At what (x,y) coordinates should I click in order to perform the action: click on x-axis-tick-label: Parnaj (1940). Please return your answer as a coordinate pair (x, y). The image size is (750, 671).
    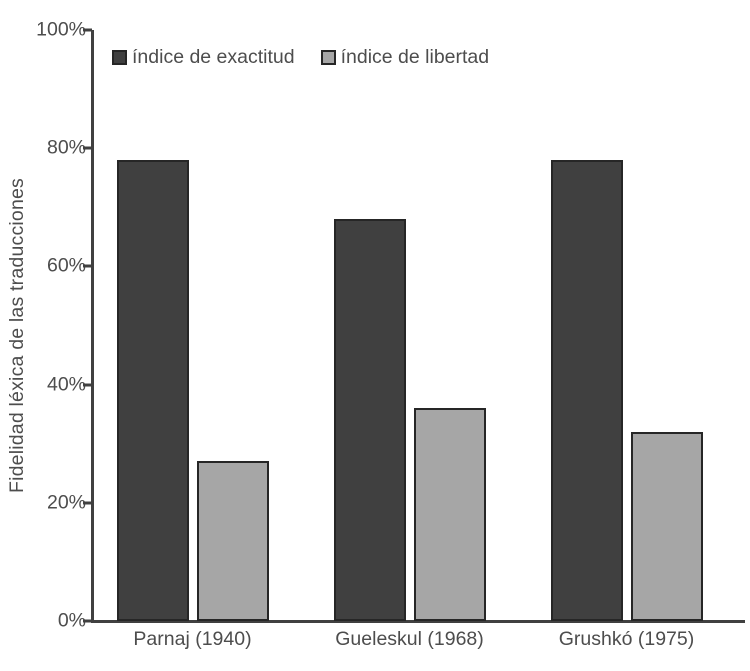
    Looking at the image, I should click on (192, 639).